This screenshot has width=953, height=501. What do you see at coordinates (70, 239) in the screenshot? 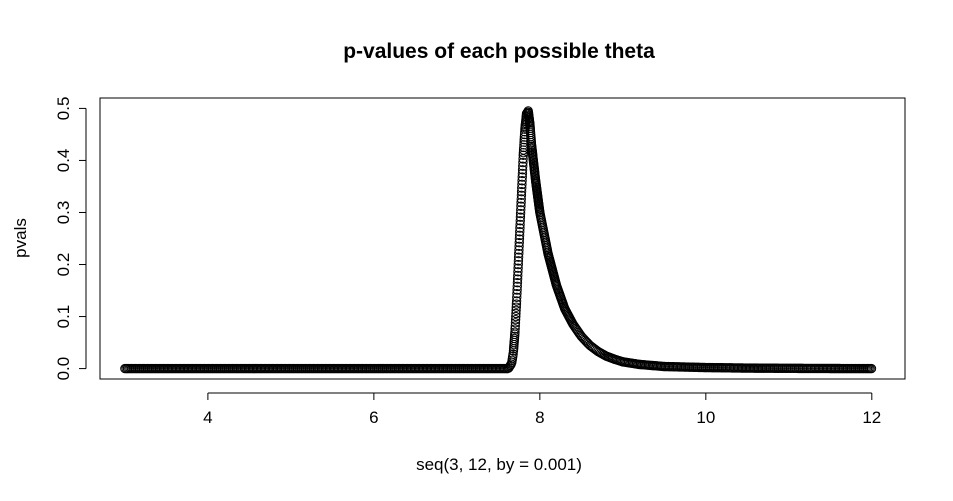
I see `y-axis: 0.0 0.1 0.2 0.3 0.4 0.5` at bounding box center [70, 239].